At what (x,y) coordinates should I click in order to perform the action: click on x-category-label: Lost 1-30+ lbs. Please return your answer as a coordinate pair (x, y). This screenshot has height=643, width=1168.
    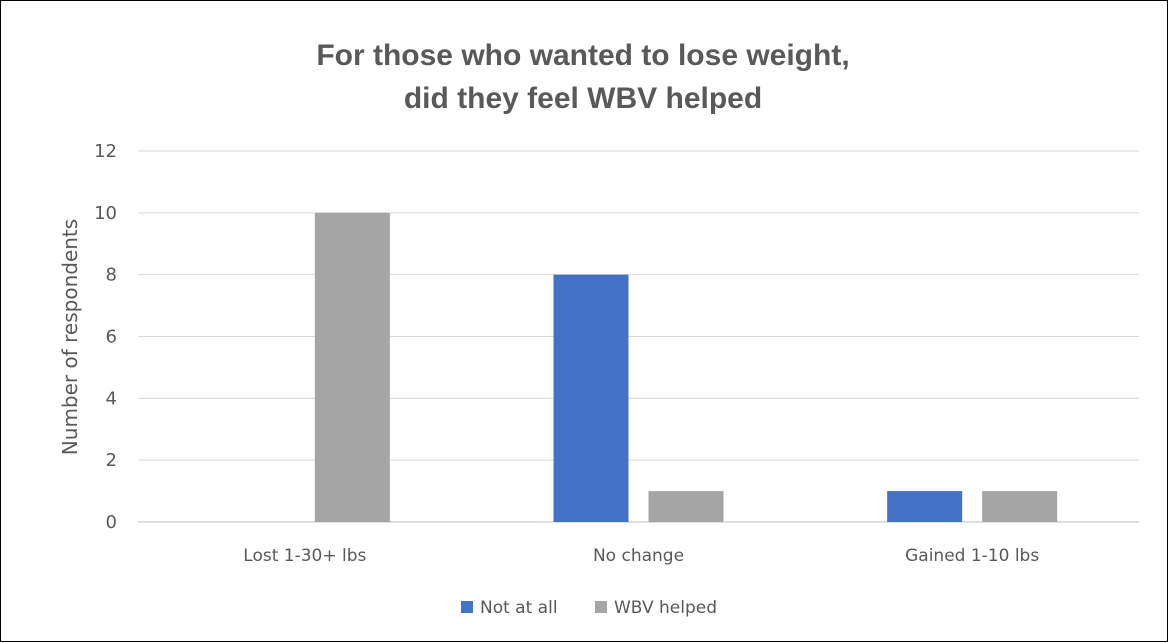
    Looking at the image, I should click on (304, 556).